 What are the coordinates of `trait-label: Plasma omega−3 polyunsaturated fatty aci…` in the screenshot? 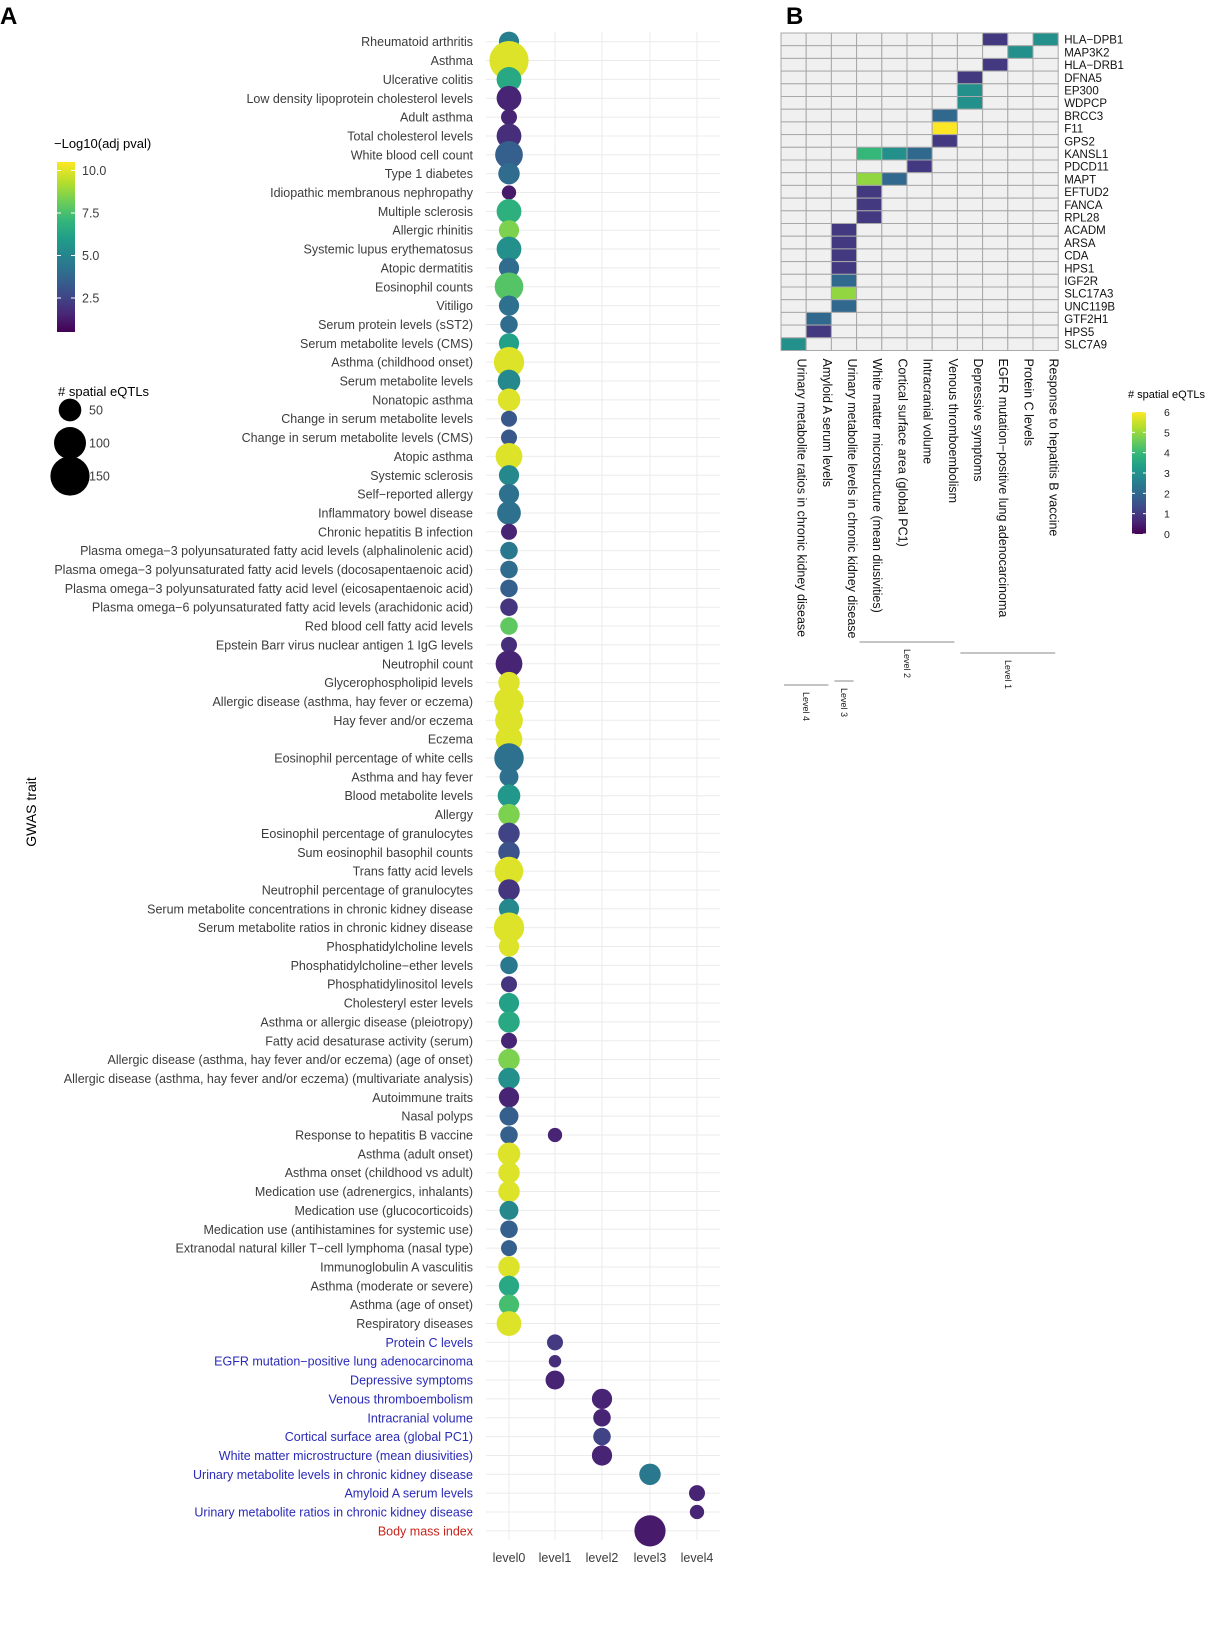 It's located at (263, 570).